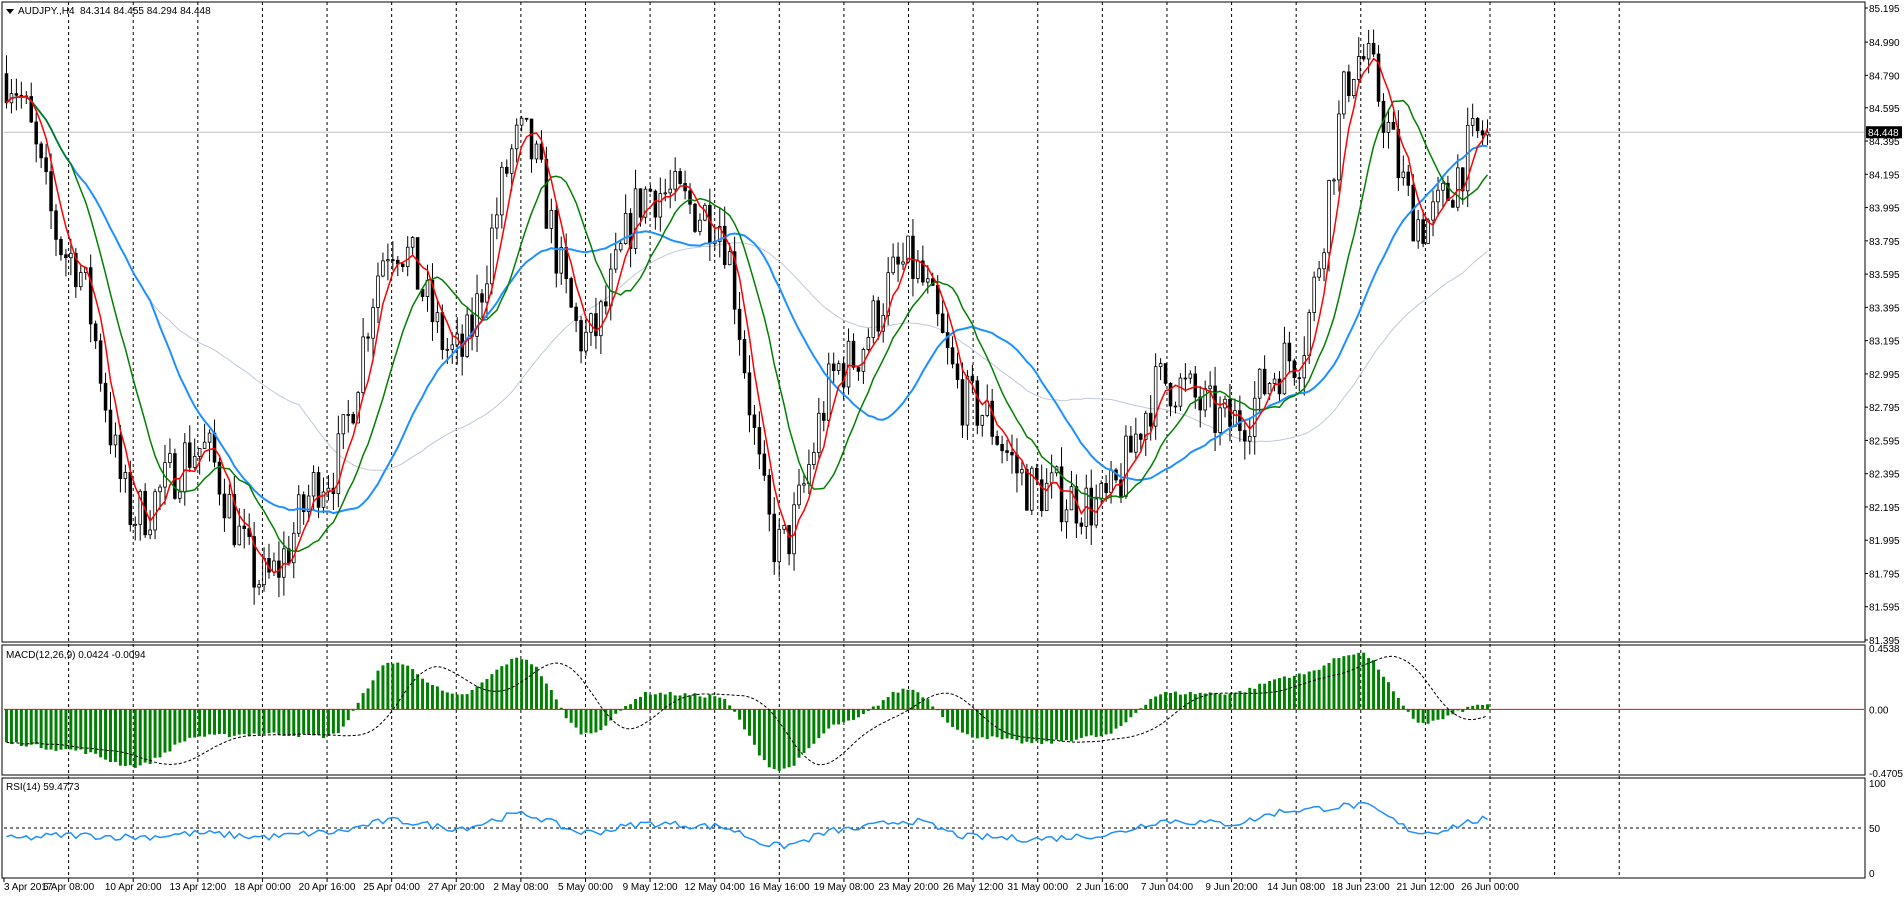 This screenshot has width=1904, height=901. What do you see at coordinates (908, 887) in the screenshot?
I see `time-tick-label: 23 May 20:00` at bounding box center [908, 887].